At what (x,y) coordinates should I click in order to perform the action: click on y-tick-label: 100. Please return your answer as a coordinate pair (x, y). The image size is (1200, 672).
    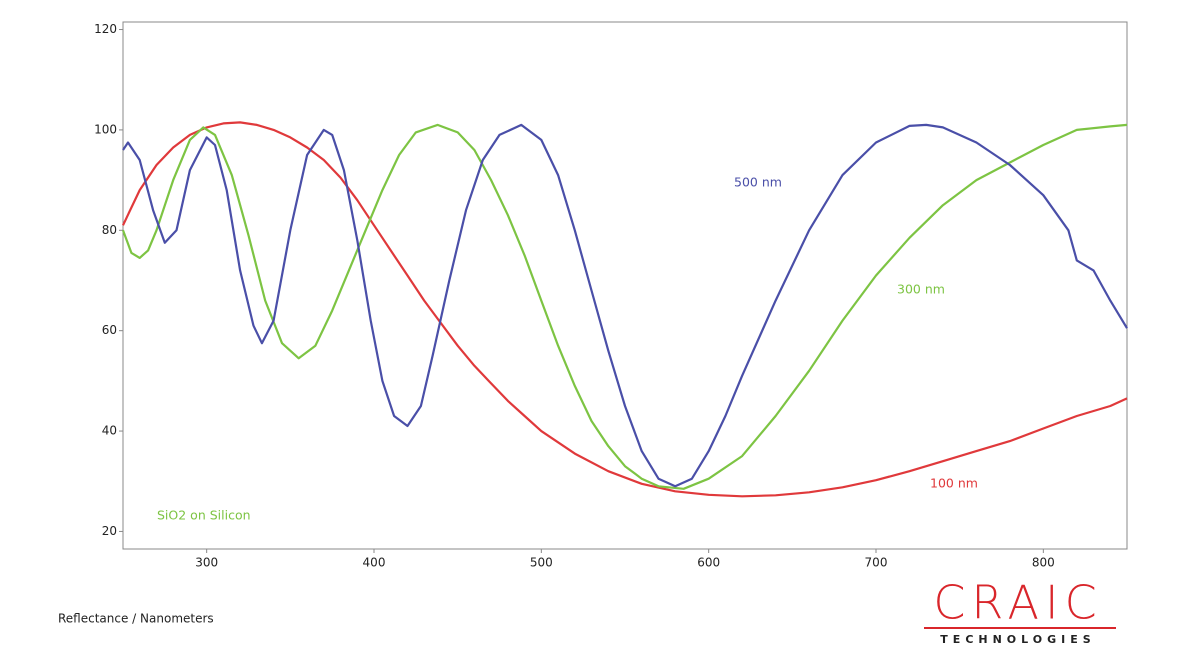
    Looking at the image, I should click on (105, 129).